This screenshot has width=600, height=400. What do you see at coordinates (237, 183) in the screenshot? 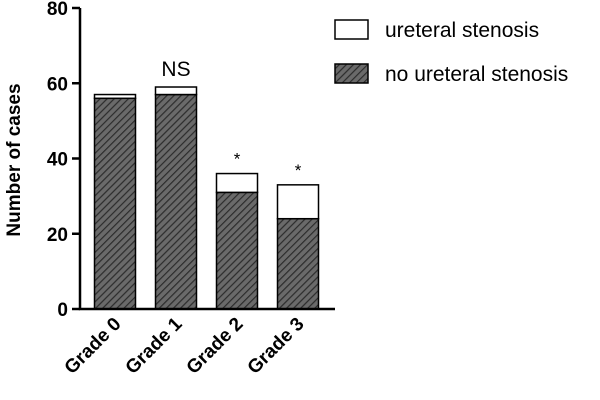
I see `bar-grade-2-ureteral-stenosis` at bounding box center [237, 183].